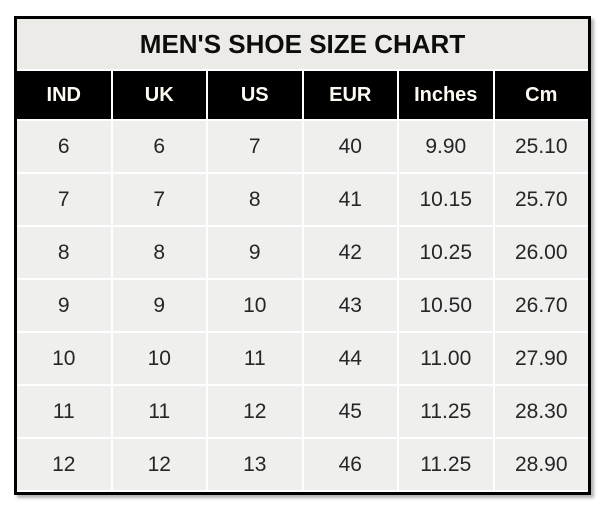  What do you see at coordinates (159, 95) in the screenshot?
I see `column-header: UK` at bounding box center [159, 95].